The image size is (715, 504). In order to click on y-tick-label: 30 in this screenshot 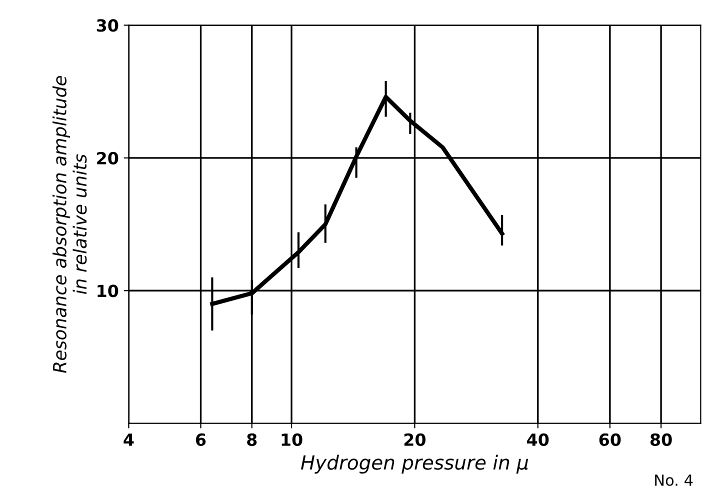, I will do `click(107, 25)`.